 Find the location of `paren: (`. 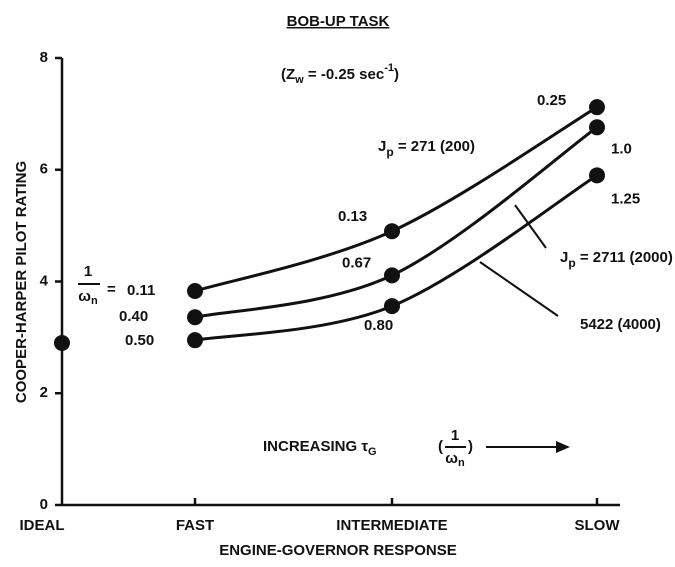

paren: ( is located at coordinates (440, 446).